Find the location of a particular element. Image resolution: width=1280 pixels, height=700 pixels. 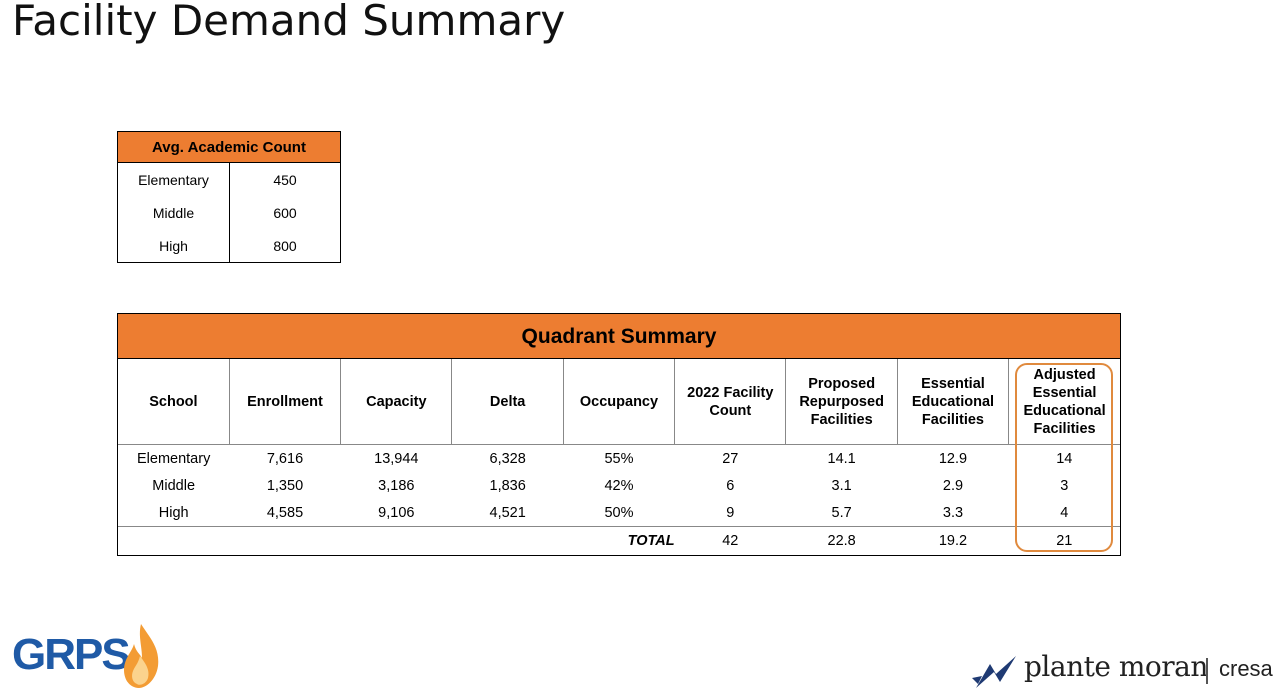

cell-enrollment: 1,350 is located at coordinates (285, 485).